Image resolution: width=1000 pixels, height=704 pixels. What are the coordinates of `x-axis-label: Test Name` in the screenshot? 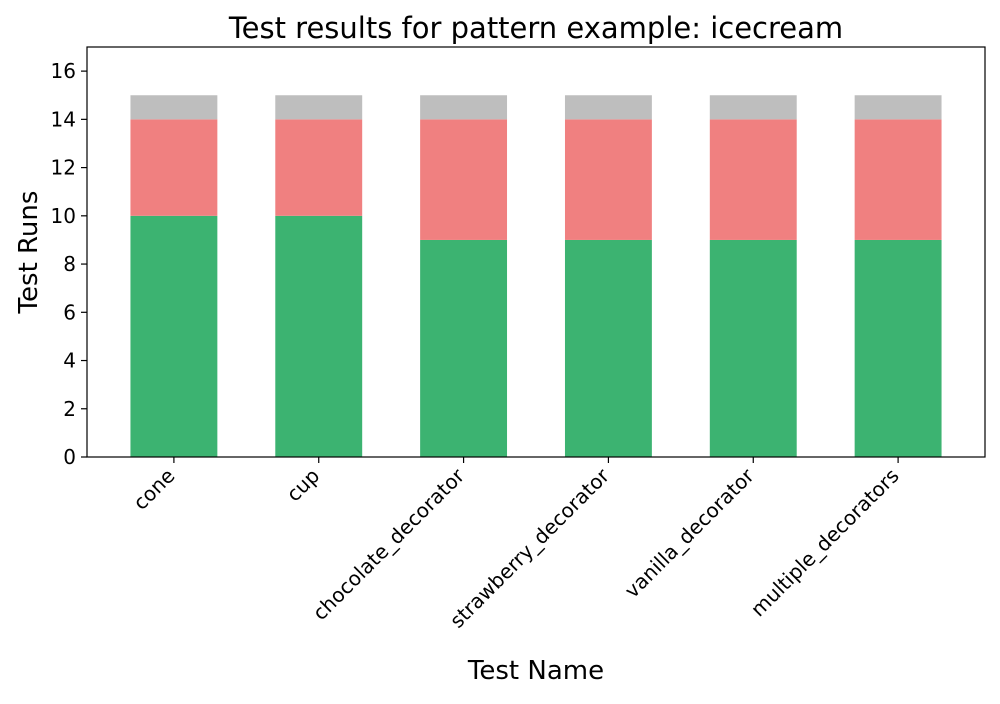 It's located at (535, 671).